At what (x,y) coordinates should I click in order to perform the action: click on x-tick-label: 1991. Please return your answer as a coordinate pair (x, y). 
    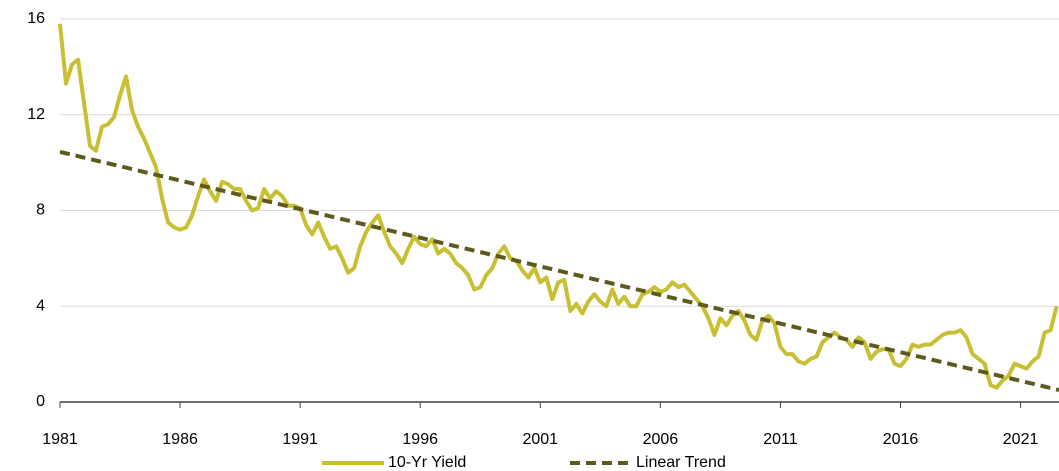
    Looking at the image, I should click on (300, 439).